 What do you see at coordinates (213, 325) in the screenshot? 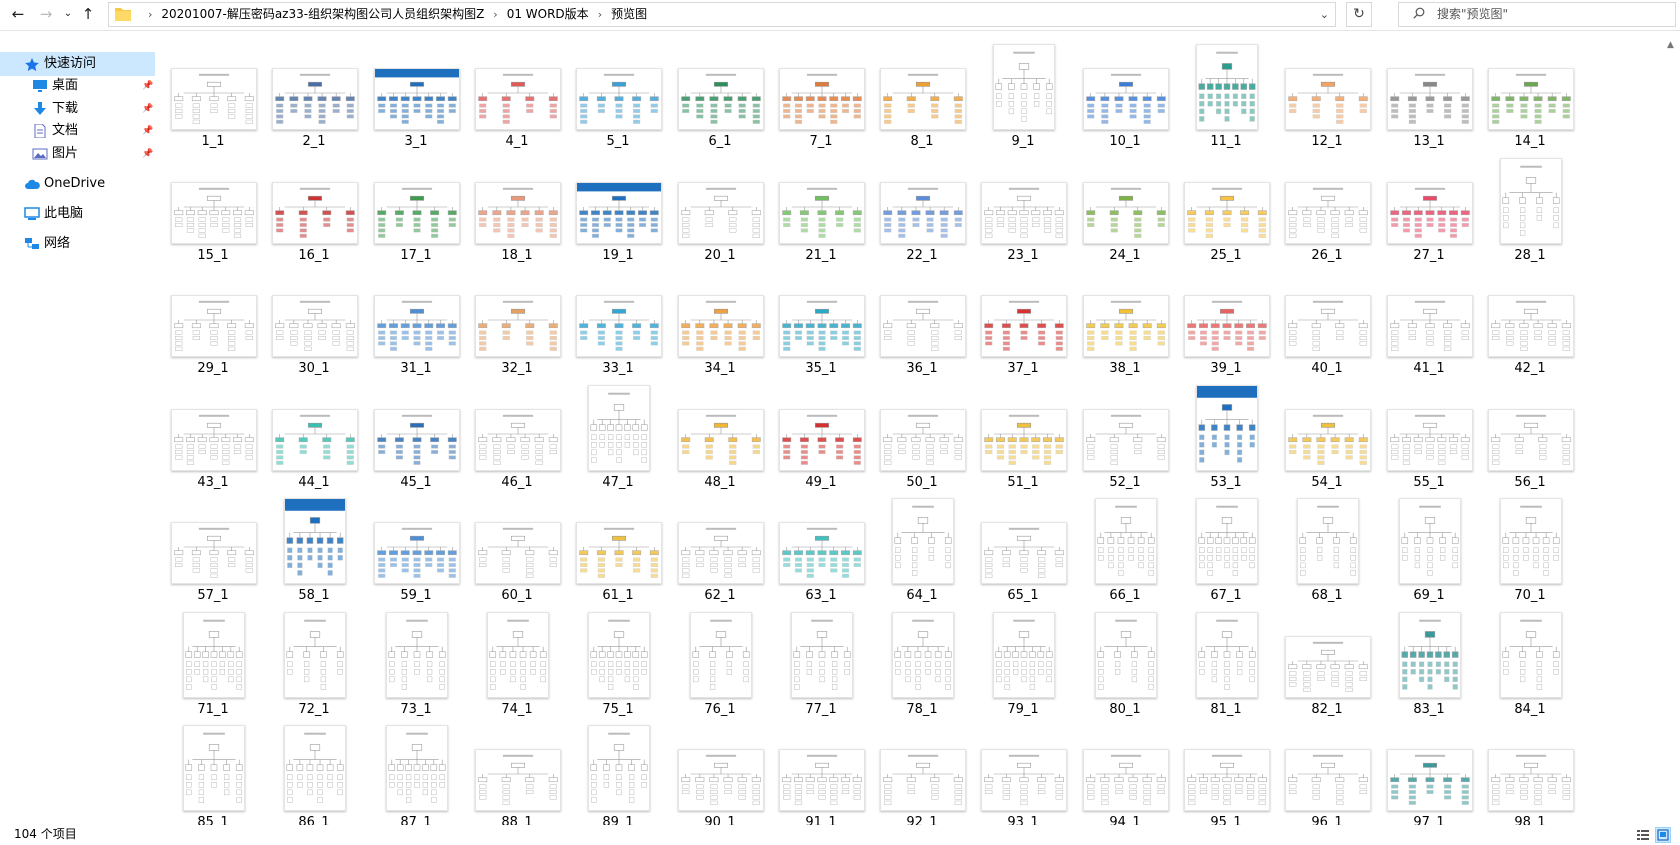
I see `file-item: 29_1` at bounding box center [213, 325].